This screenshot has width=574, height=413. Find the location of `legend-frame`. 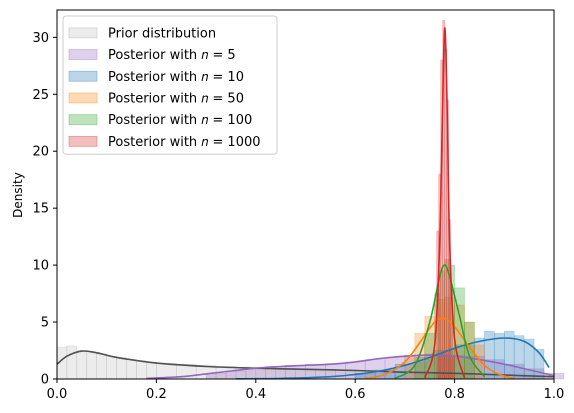

legend-frame is located at coordinates (170, 85).